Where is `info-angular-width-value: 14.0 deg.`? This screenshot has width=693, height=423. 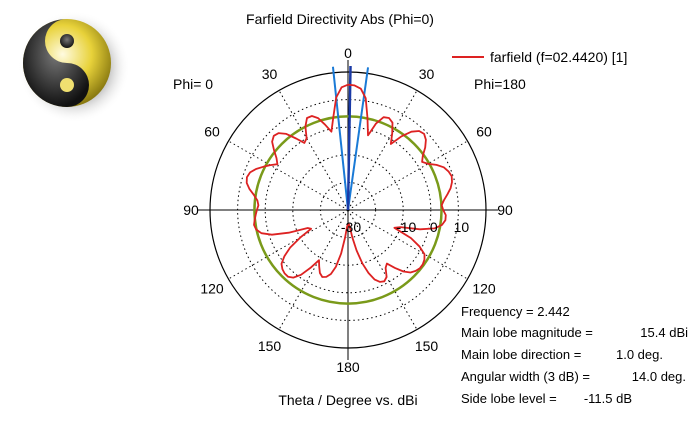
info-angular-width-value: 14.0 deg. is located at coordinates (659, 376).